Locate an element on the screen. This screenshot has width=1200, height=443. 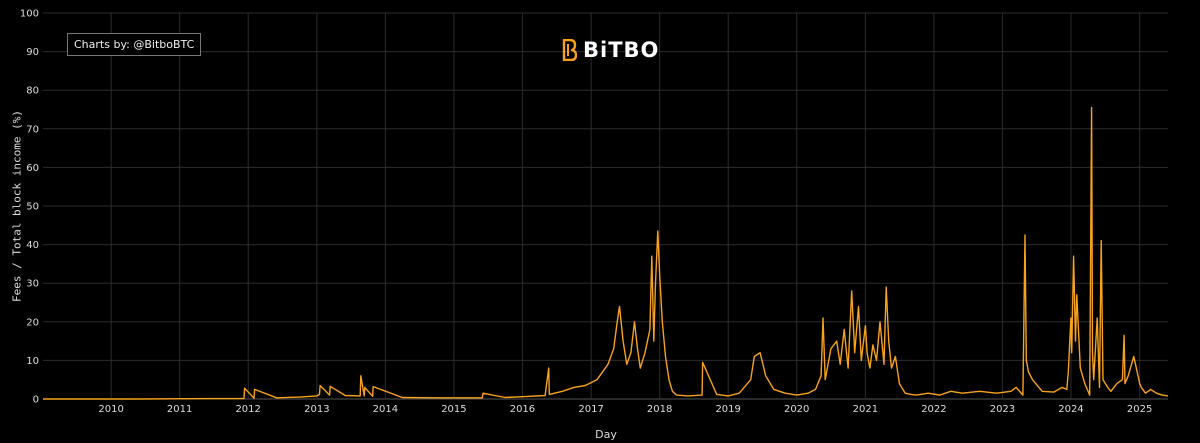
x-tick-label: 2012 is located at coordinates (247, 409).